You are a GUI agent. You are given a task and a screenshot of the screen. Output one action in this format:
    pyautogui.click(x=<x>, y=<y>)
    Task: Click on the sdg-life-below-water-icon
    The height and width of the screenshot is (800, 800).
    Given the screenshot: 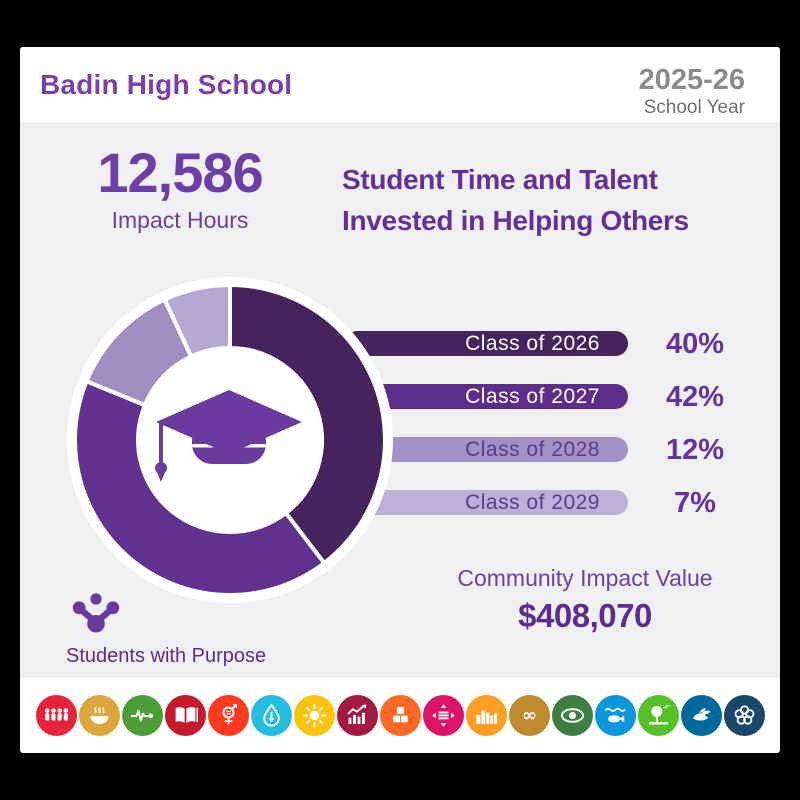 What is the action you would take?
    pyautogui.click(x=615, y=715)
    